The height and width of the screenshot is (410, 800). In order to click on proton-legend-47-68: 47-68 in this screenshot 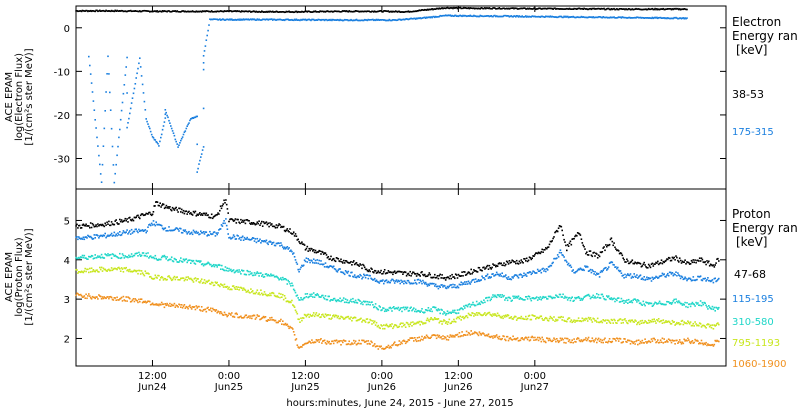, I will do `click(750, 274)`.